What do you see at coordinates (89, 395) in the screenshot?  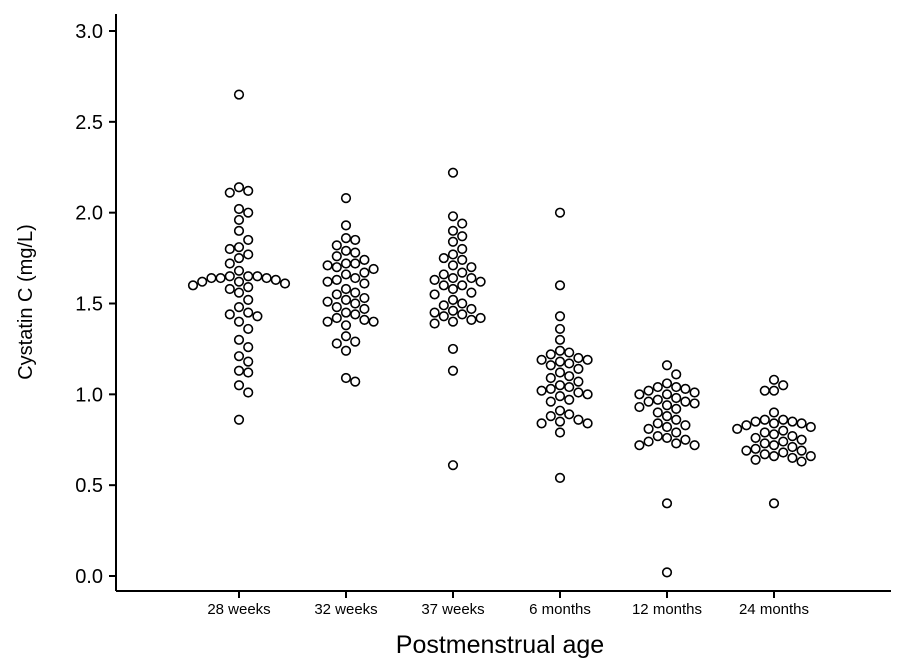 I see `y-tick-label: 1.0` at bounding box center [89, 395].